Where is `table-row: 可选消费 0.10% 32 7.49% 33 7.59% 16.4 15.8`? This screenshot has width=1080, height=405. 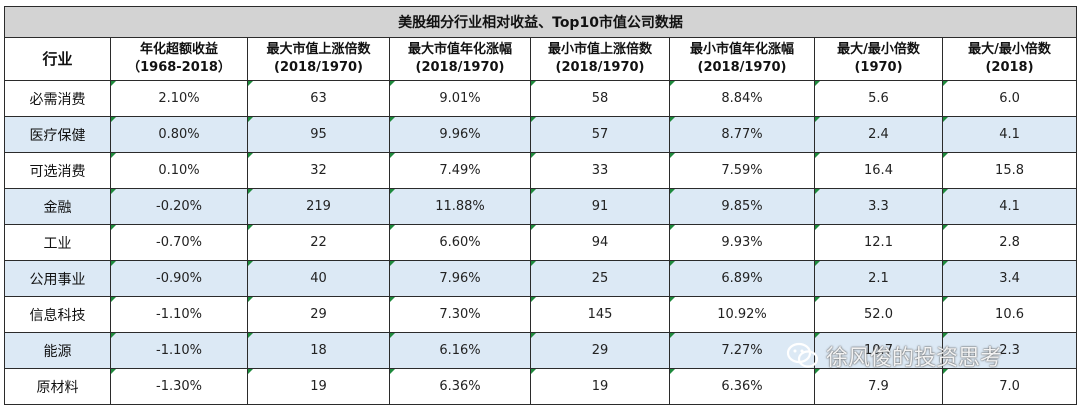 table-row: 可选消费 0.10% 32 7.49% 33 7.59% 16.4 15.8 is located at coordinates (541, 170).